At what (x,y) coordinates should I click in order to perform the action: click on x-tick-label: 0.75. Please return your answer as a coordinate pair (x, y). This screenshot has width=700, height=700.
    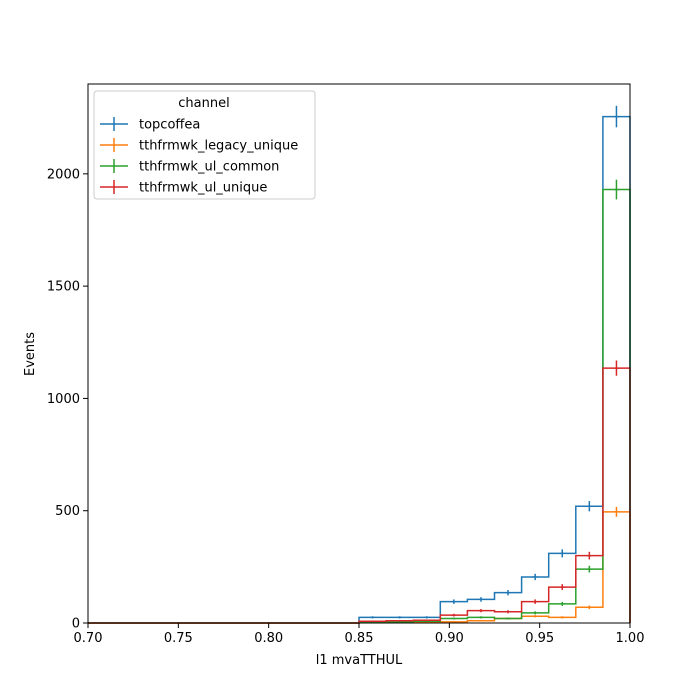
    Looking at the image, I should click on (178, 638).